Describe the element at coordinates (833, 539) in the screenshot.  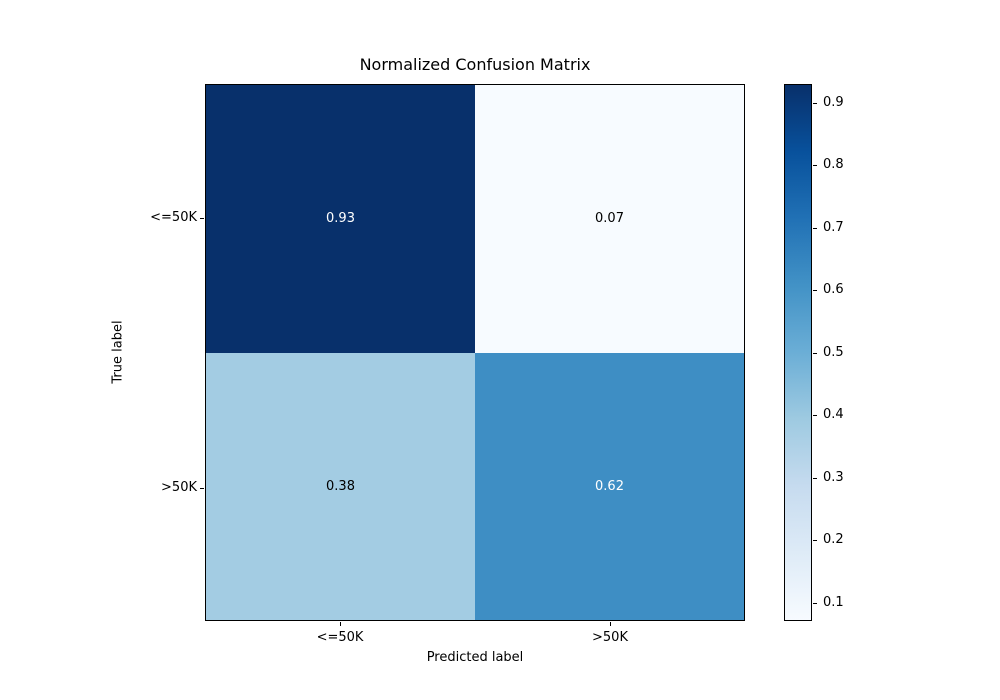
I see `colorbar-tick-label: 0.2` at that location.